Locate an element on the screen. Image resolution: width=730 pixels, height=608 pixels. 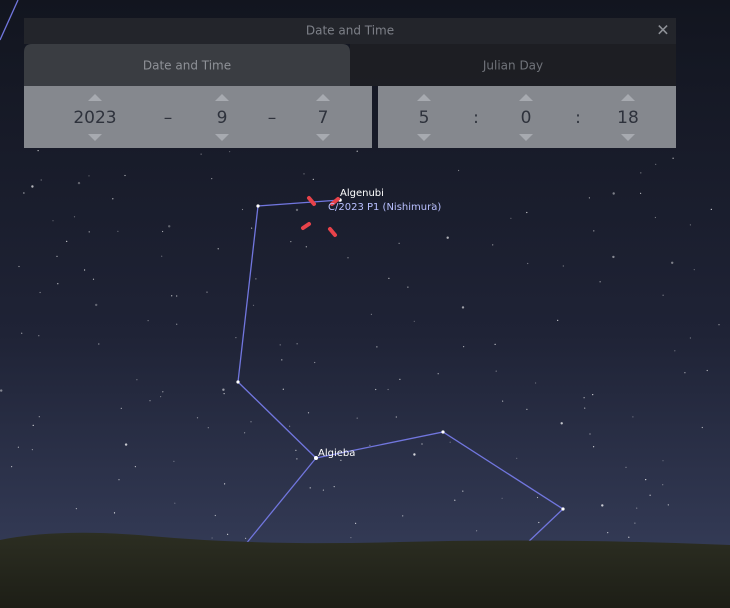
spin-value: 2023 is located at coordinates (94, 118).